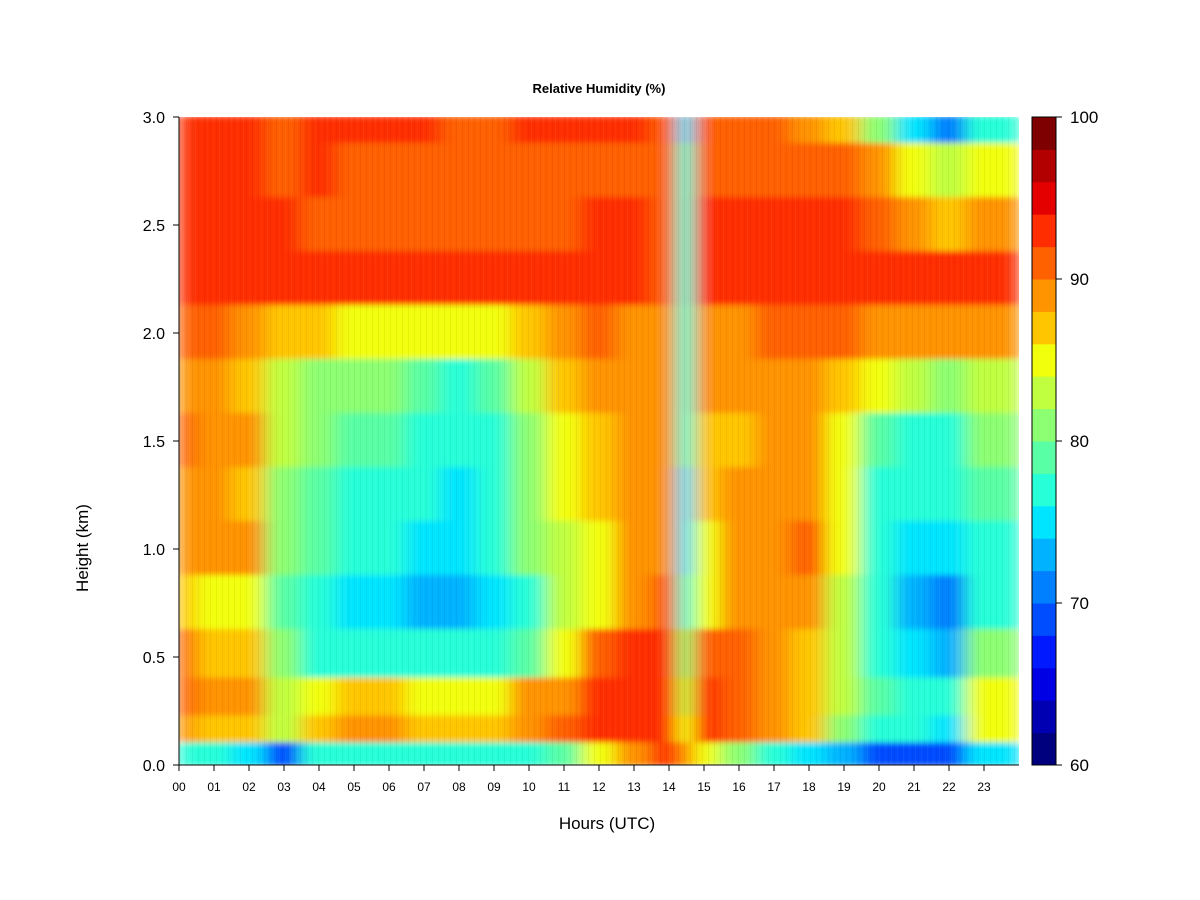 This screenshot has height=900, width=1200. What do you see at coordinates (154, 334) in the screenshot?
I see `y-tick-label: 2.0` at bounding box center [154, 334].